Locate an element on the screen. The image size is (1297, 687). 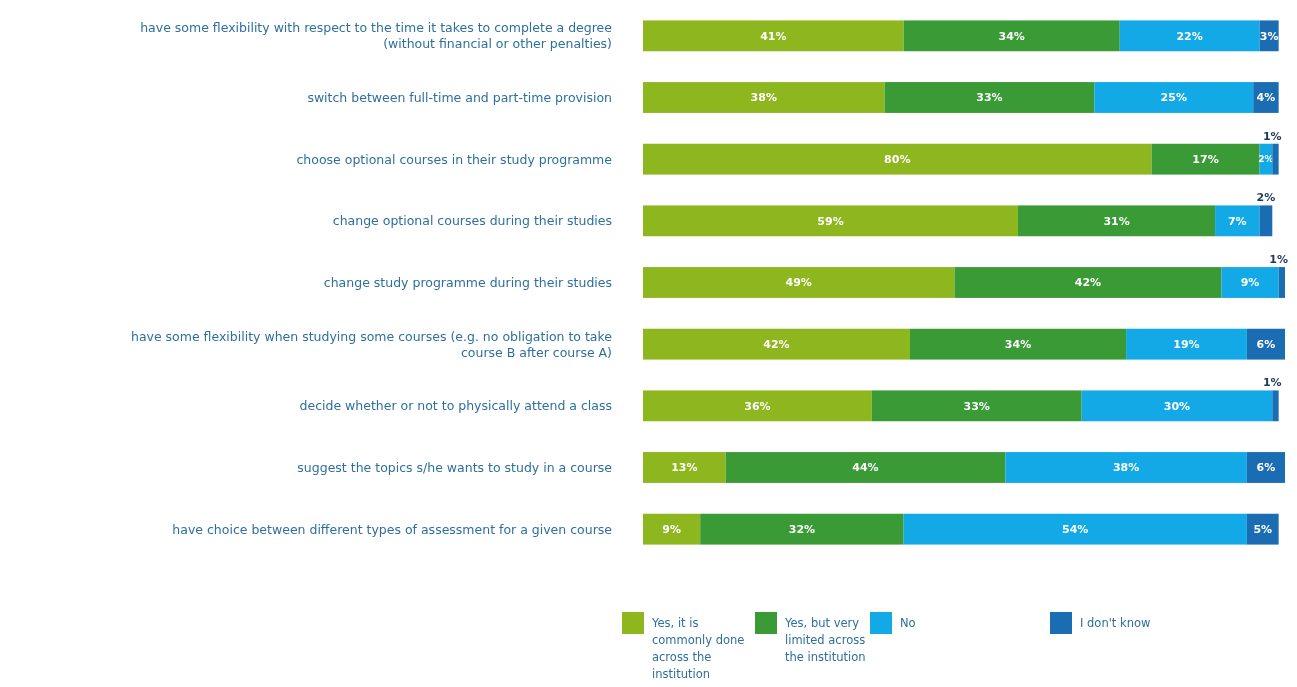
data-label: 5% is located at coordinates (1263, 530).